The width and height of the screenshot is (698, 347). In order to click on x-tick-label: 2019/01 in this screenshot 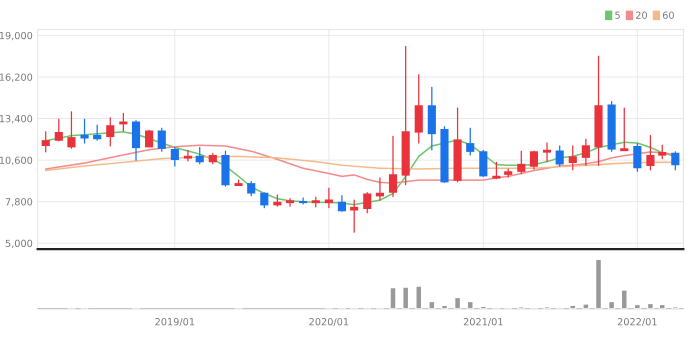, I will do `click(174, 322)`.